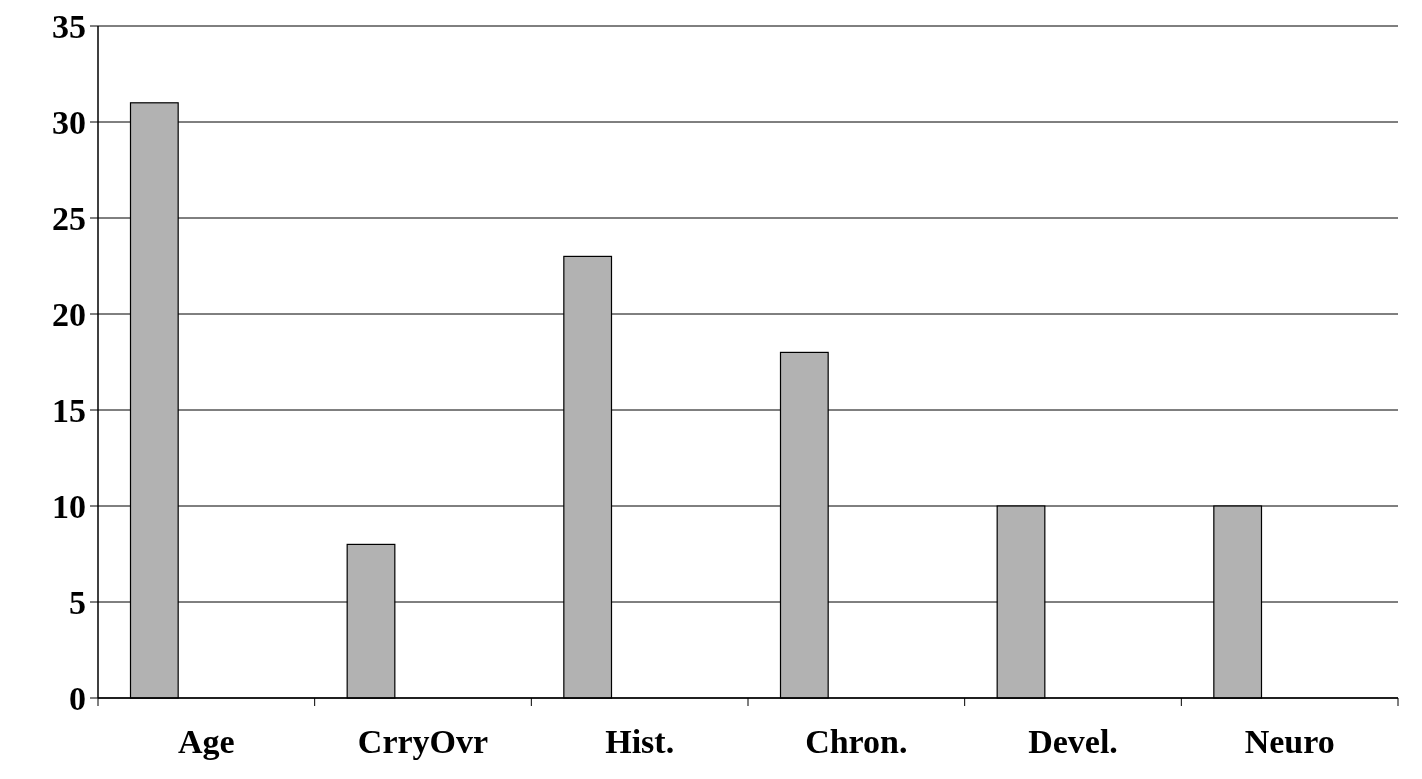 Image resolution: width=1422 pixels, height=779 pixels. Describe the element at coordinates (640, 741) in the screenshot. I see `x-tick-label: Hist.` at that location.